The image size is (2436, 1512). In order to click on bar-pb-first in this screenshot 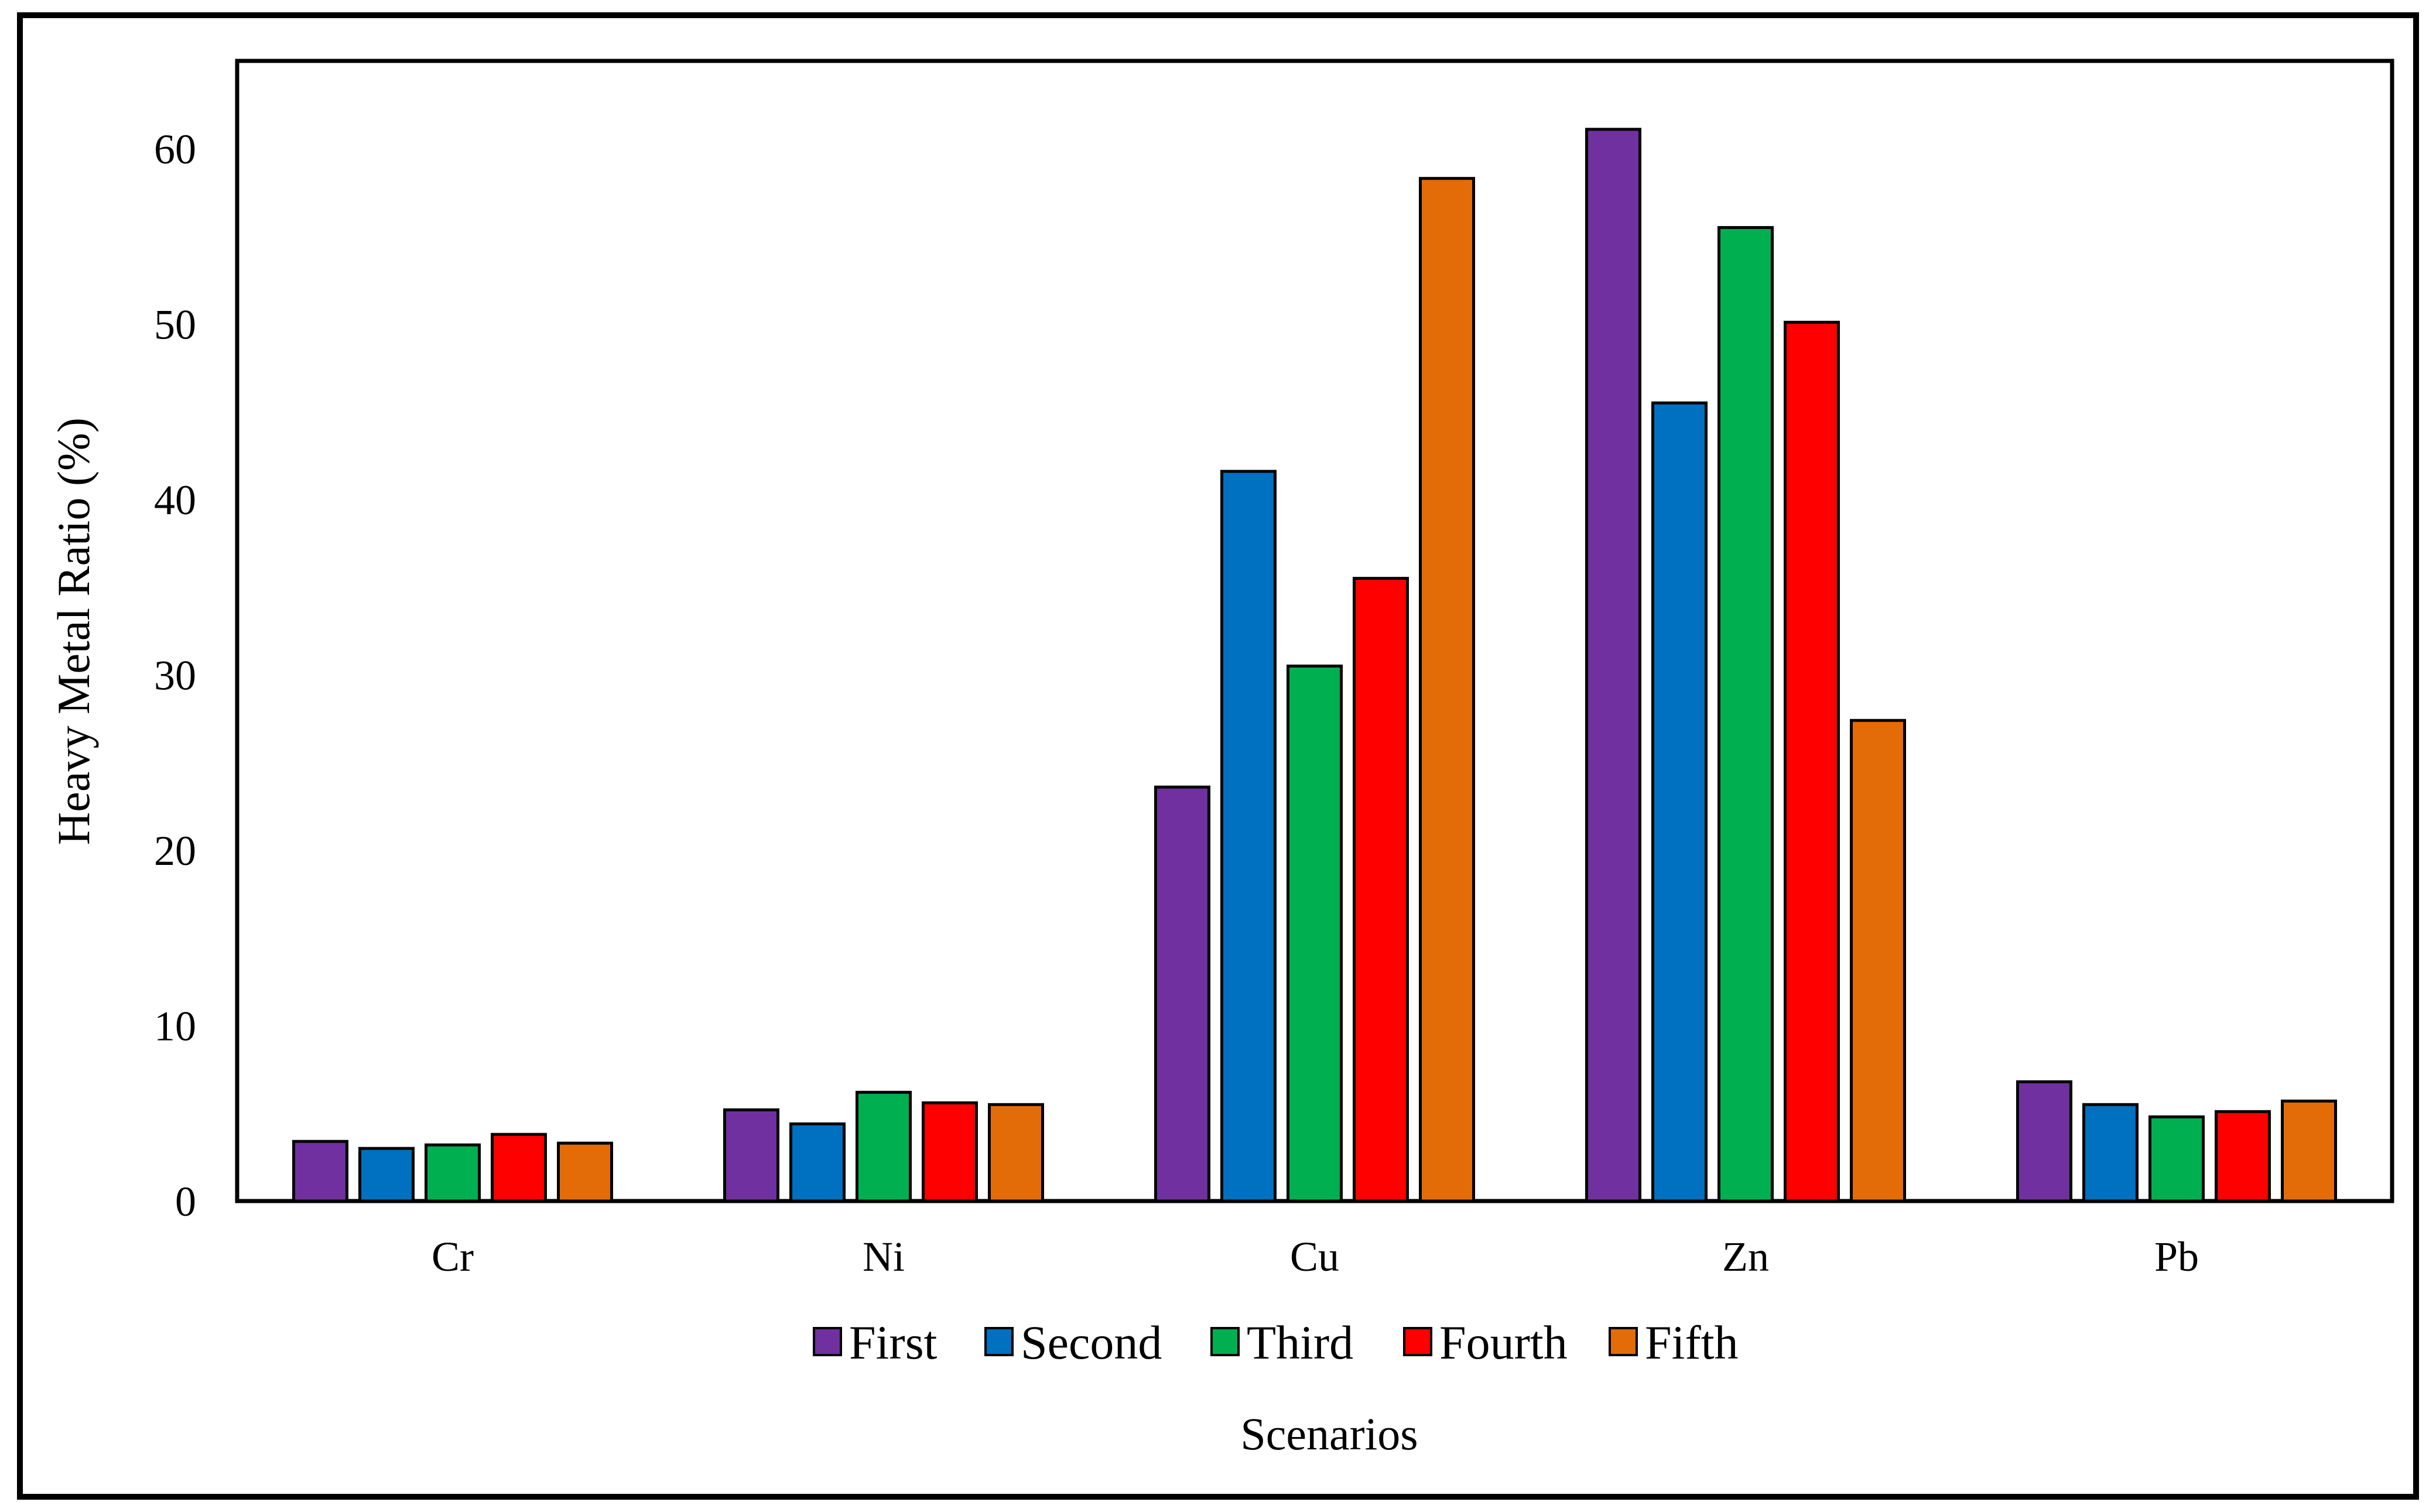, I will do `click(2044, 1141)`.